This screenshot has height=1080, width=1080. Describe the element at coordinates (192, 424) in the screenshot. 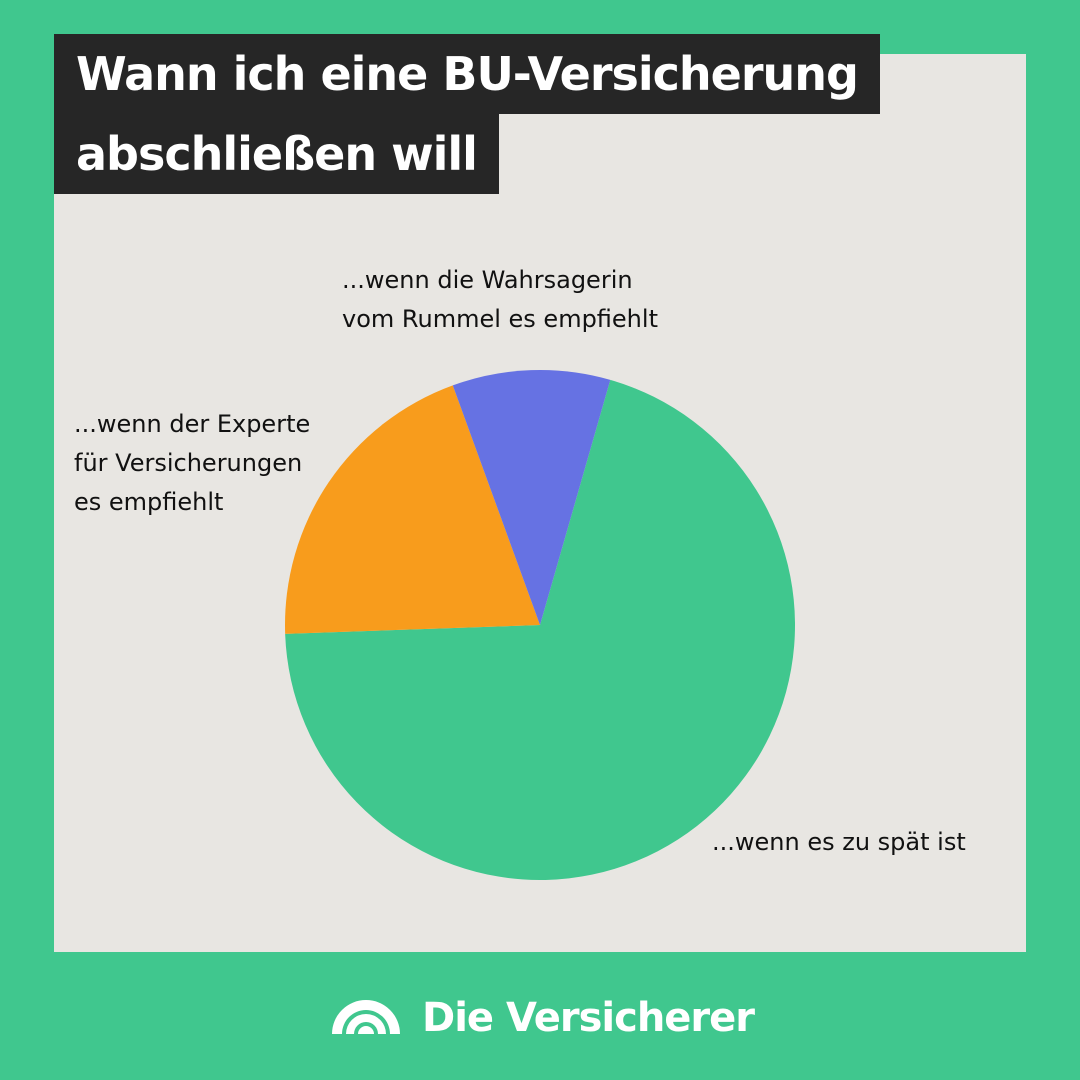

I see `slice-label-line: ...wenn der Experte` at that location.